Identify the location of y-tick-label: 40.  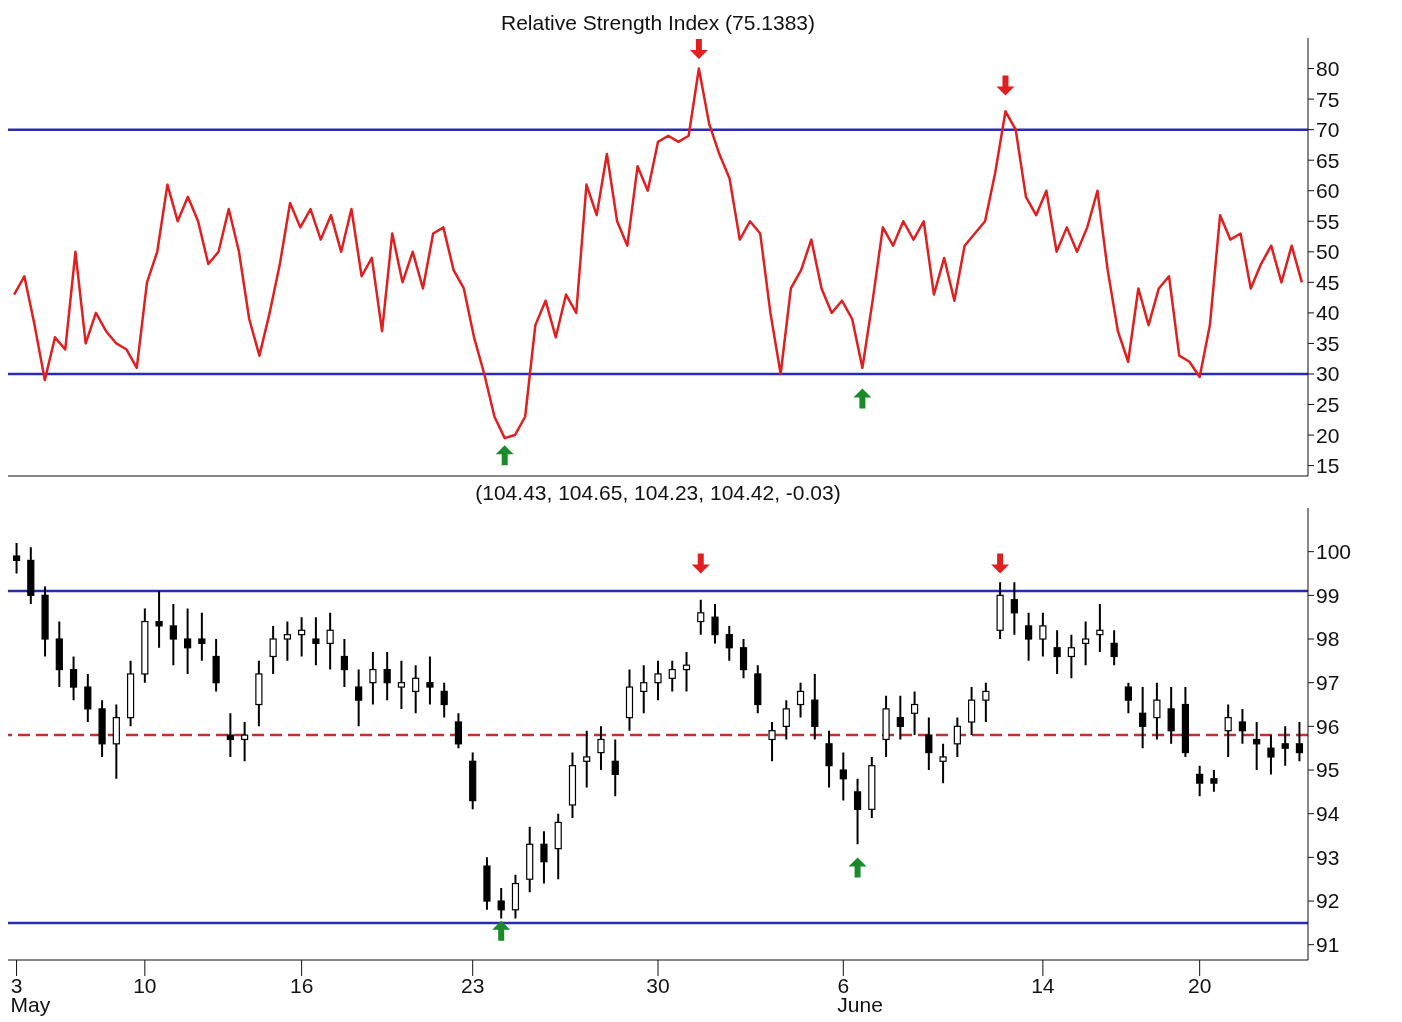
(1328, 313).